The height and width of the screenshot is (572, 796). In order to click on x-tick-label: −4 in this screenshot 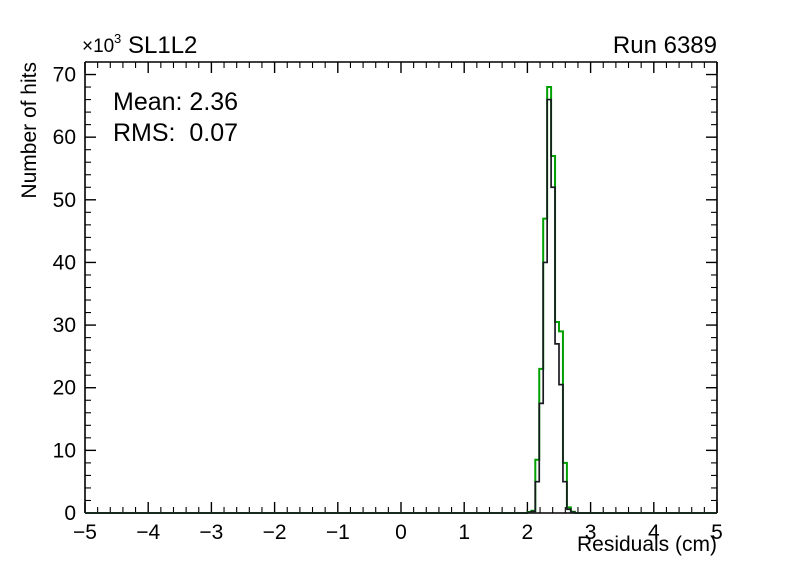, I will do `click(148, 532)`.